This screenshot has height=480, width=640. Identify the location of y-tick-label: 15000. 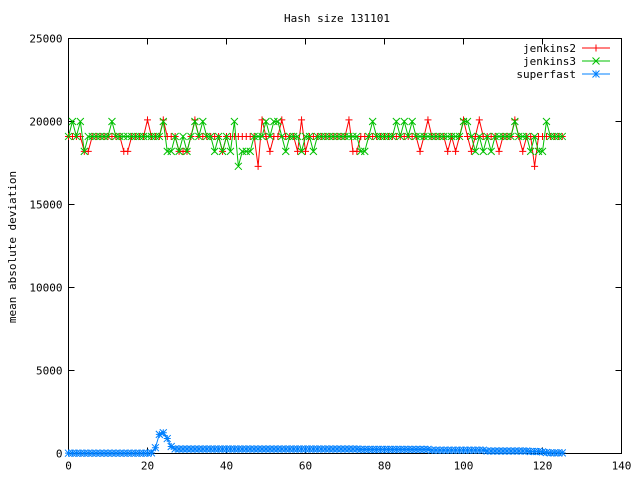
(45, 205).